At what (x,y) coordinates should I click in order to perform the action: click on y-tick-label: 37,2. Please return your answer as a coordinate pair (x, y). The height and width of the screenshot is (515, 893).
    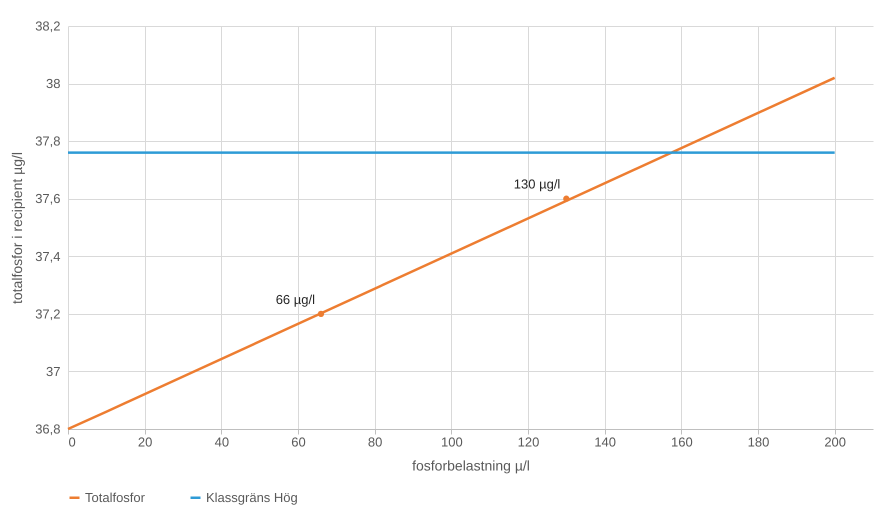
    Looking at the image, I should click on (47, 314).